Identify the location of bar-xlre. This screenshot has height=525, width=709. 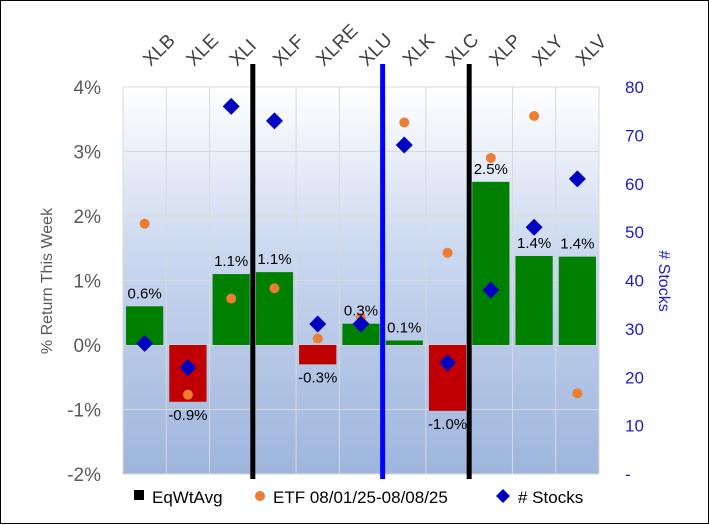
(318, 355).